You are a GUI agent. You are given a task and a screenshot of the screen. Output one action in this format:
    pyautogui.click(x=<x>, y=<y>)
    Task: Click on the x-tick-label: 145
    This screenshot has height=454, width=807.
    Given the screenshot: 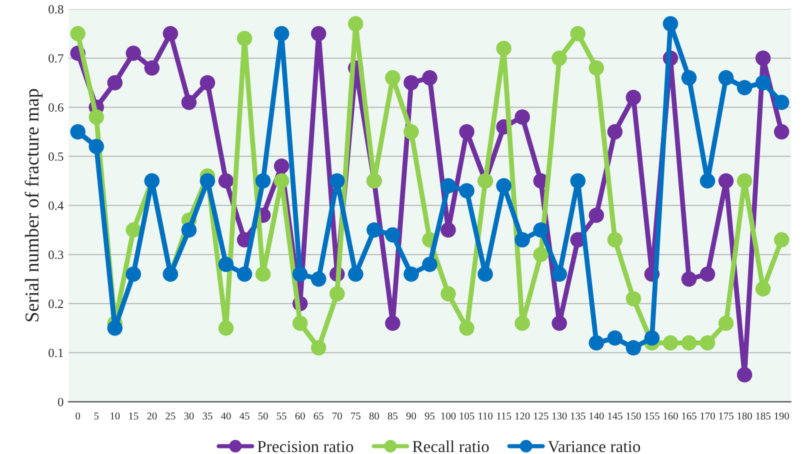 What is the action you would take?
    pyautogui.click(x=615, y=416)
    